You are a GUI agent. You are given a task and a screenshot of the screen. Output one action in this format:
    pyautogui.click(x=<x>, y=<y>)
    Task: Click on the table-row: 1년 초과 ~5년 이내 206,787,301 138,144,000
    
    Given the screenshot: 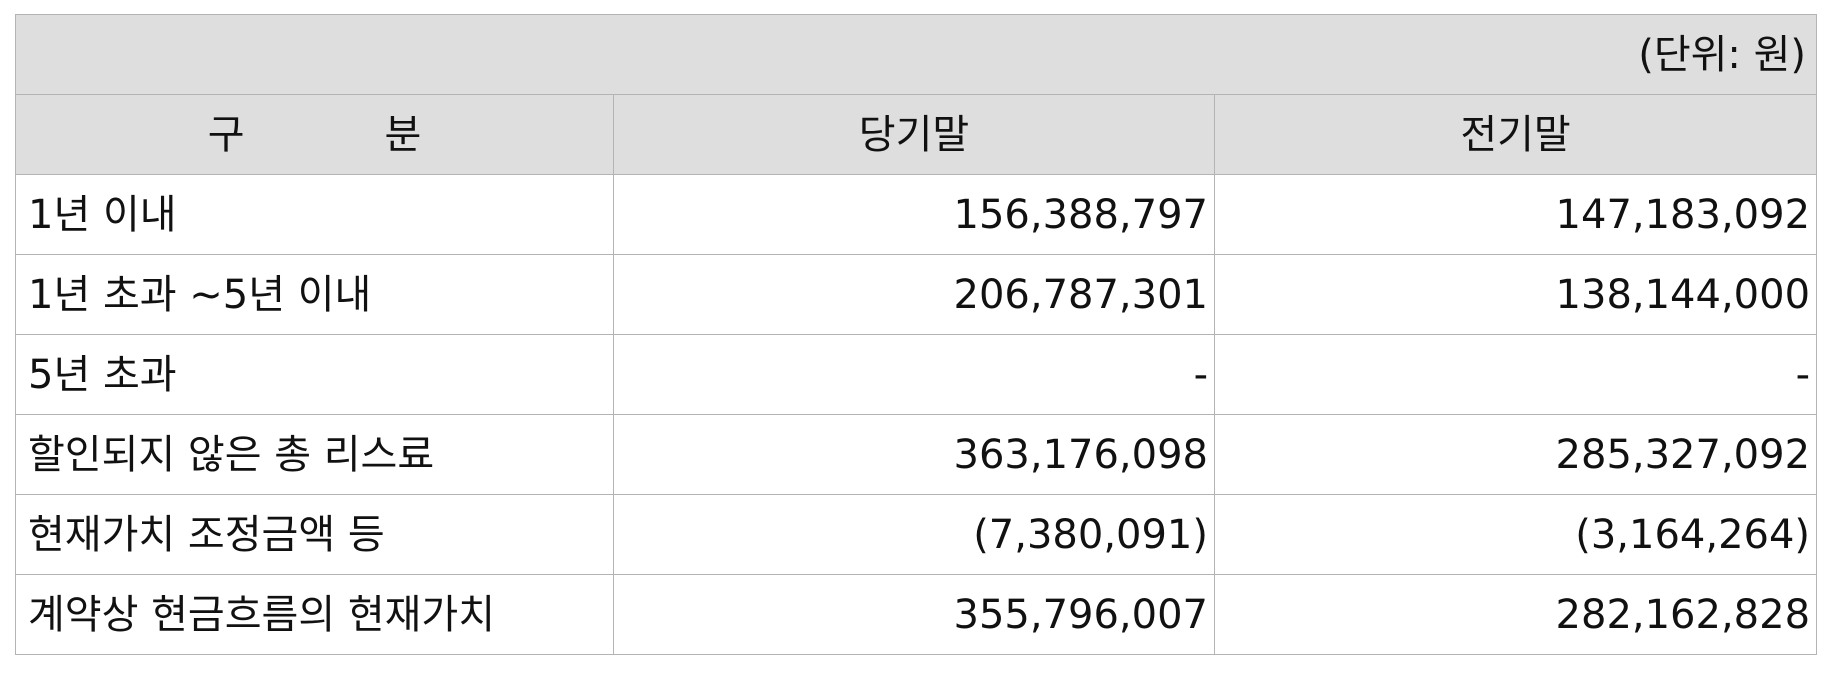 What is the action you would take?
    pyautogui.click(x=916, y=294)
    